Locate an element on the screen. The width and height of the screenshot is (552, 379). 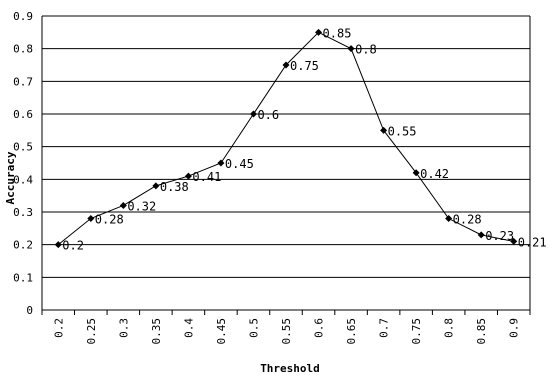
x-tick-label: 0.75 is located at coordinates (416, 331).